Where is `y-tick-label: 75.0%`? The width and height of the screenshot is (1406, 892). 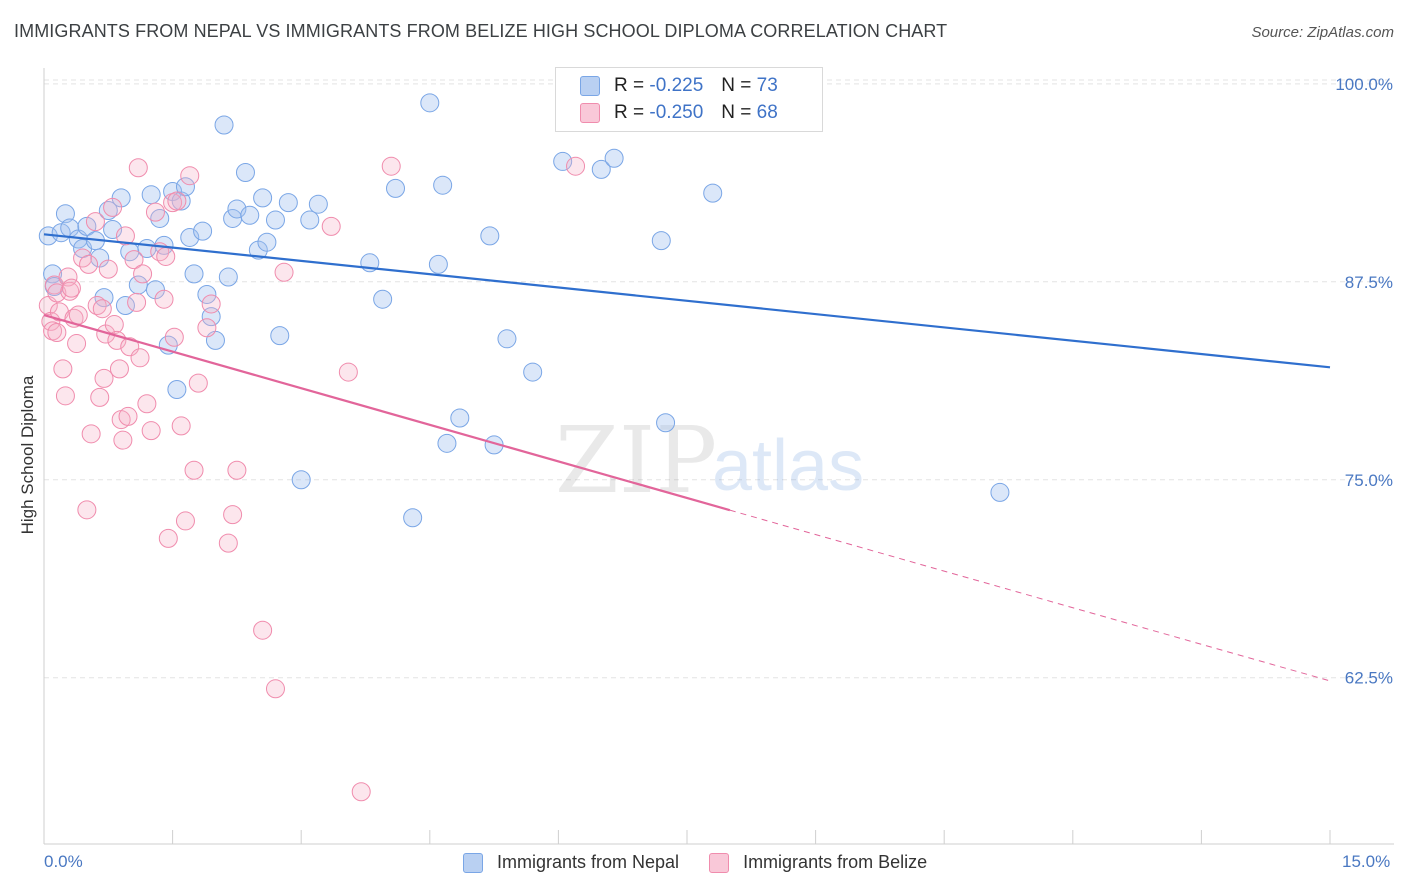 y-tick-label: 75.0% is located at coordinates (1369, 480).